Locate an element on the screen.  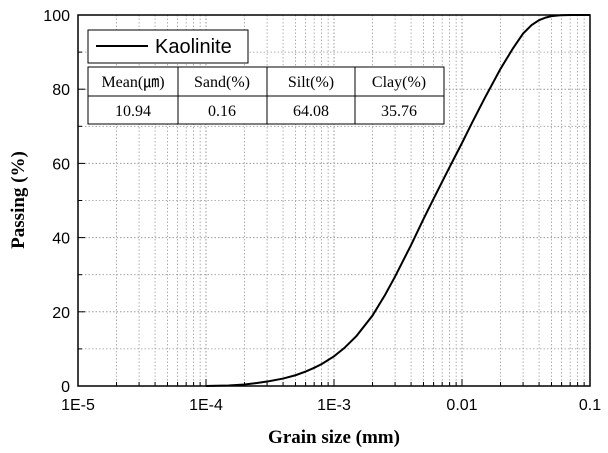
table-header-sand: Sand(%) is located at coordinates (222, 82).